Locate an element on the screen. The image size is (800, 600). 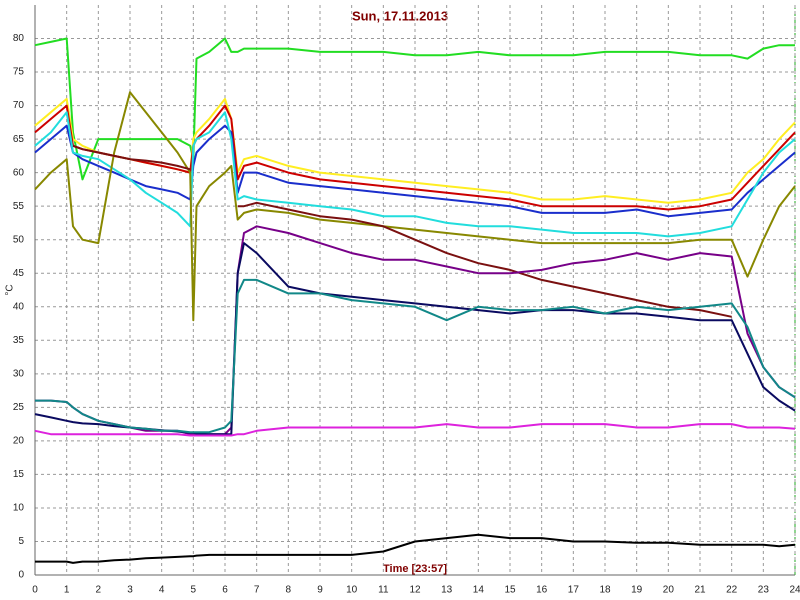
x-tick-label: 6 is located at coordinates (225, 590).